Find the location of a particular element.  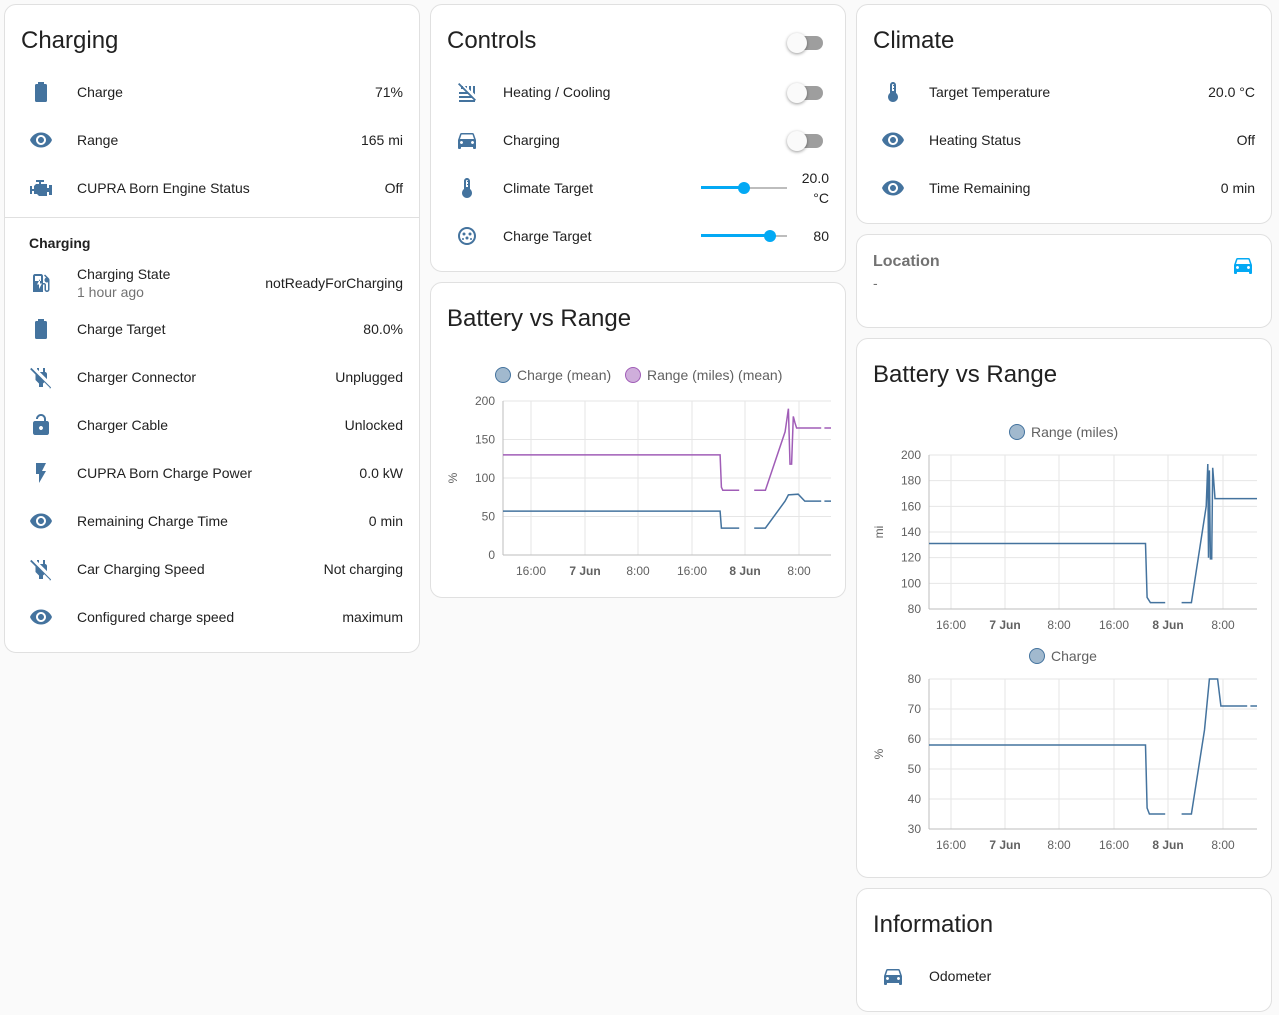

x-tick-label: 8 Jun is located at coordinates (744, 571).